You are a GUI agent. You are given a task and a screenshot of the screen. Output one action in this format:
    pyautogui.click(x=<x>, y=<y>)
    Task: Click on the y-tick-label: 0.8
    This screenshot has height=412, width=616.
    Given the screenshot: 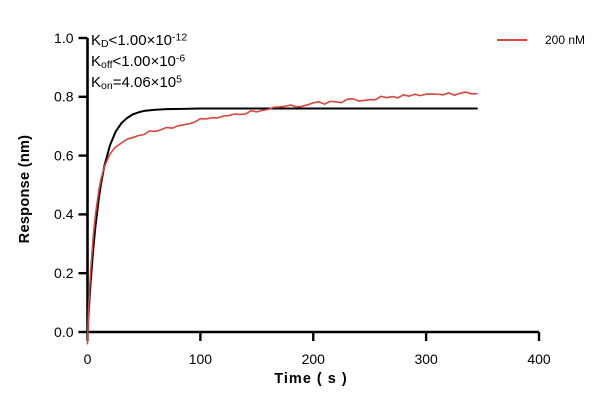 What is the action you would take?
    pyautogui.click(x=64, y=97)
    